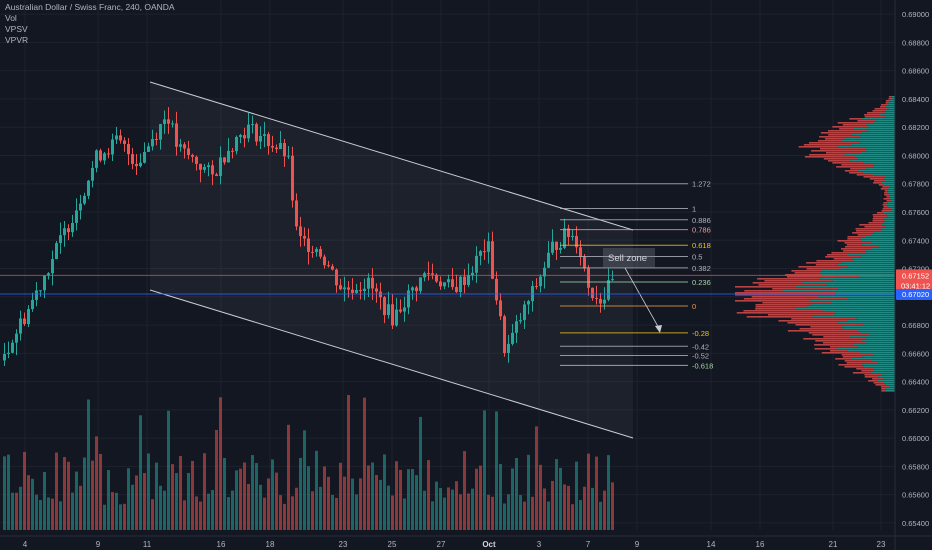  Describe the element at coordinates (632, 290) in the screenshot. I see `sell-zone: Sell zone` at that location.